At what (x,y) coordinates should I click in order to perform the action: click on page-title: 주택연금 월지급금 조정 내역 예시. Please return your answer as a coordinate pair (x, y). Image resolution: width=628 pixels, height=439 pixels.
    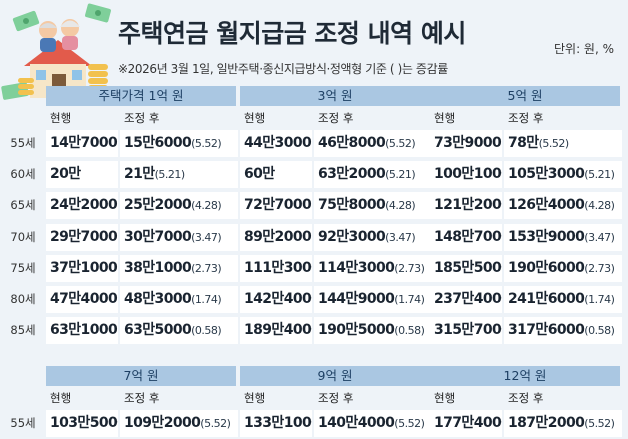
    Looking at the image, I should click on (292, 33).